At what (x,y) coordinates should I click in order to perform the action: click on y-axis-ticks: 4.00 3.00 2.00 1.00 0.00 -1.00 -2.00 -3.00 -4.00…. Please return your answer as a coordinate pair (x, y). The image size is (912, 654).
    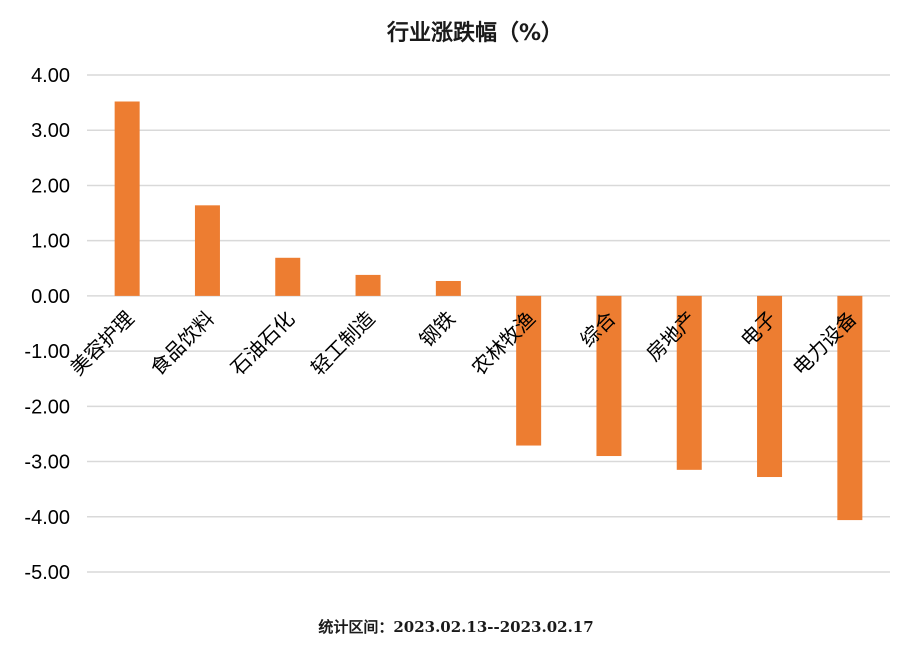
    Looking at the image, I should click on (47, 324).